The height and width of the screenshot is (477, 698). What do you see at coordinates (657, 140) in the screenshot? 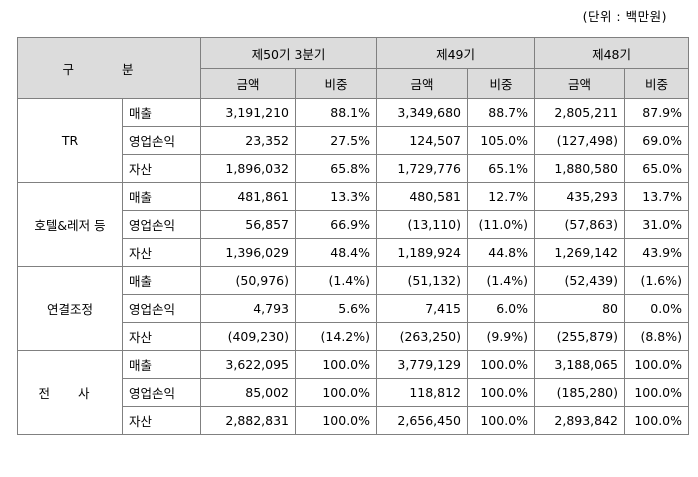
I see `share-cell: 69.0%` at bounding box center [657, 140].